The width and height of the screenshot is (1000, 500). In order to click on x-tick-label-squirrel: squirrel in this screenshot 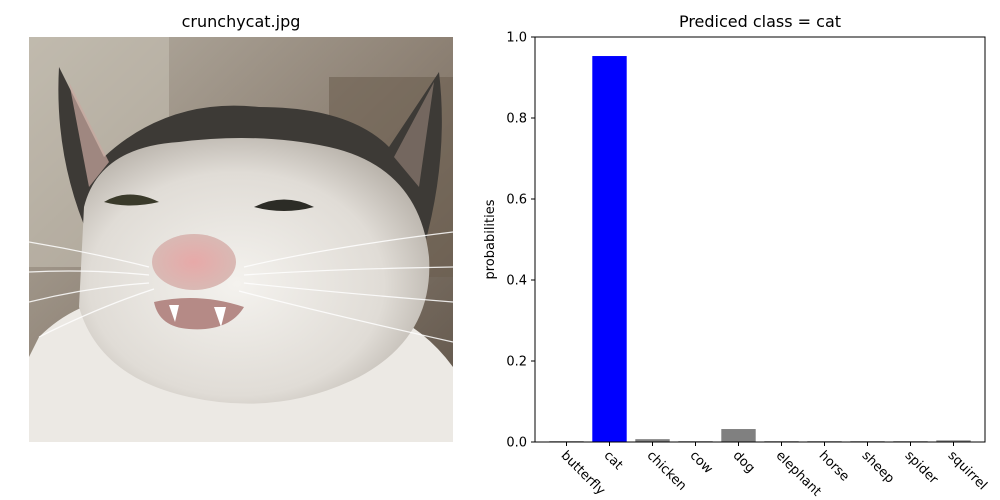, I will do `click(967, 470)`.